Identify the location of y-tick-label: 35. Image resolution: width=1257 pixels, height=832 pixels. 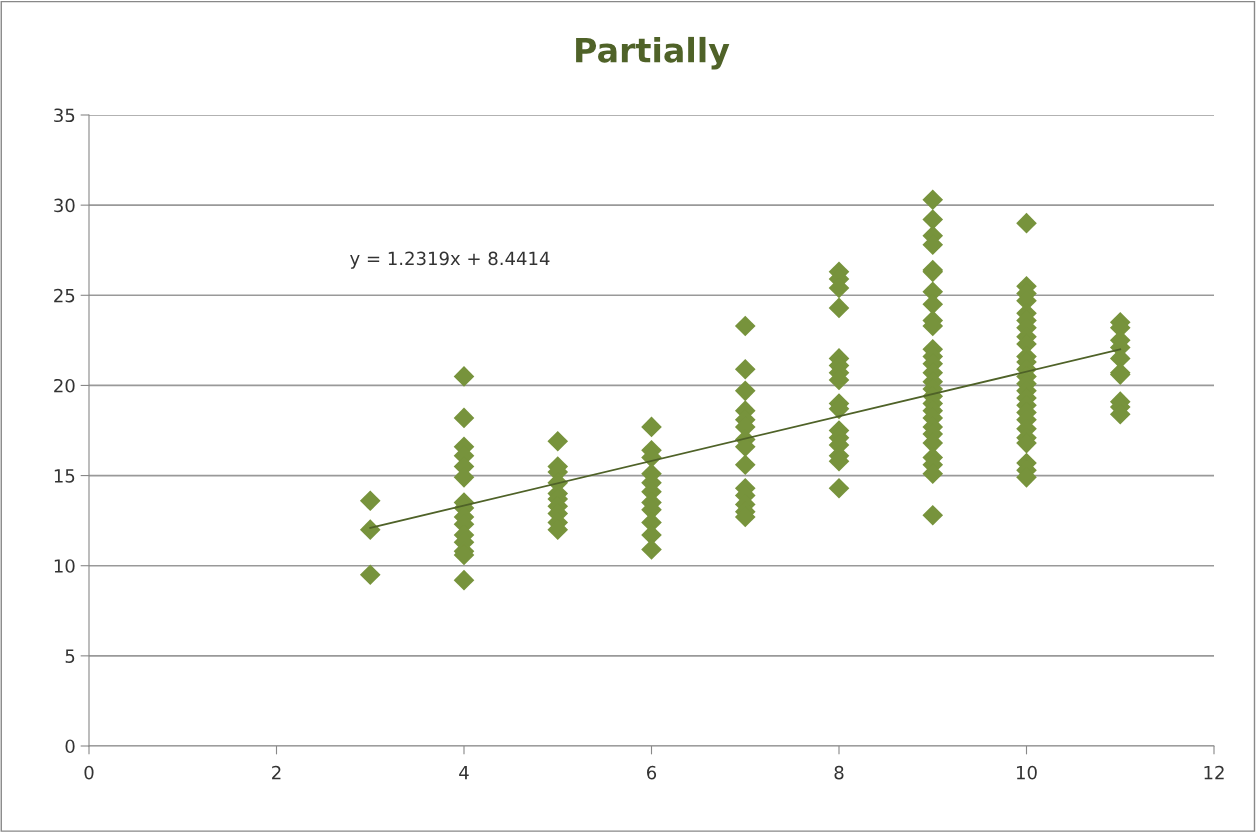
(64, 115).